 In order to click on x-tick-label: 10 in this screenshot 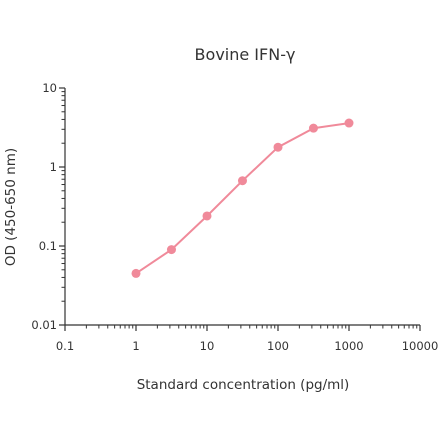, I will do `click(207, 346)`.